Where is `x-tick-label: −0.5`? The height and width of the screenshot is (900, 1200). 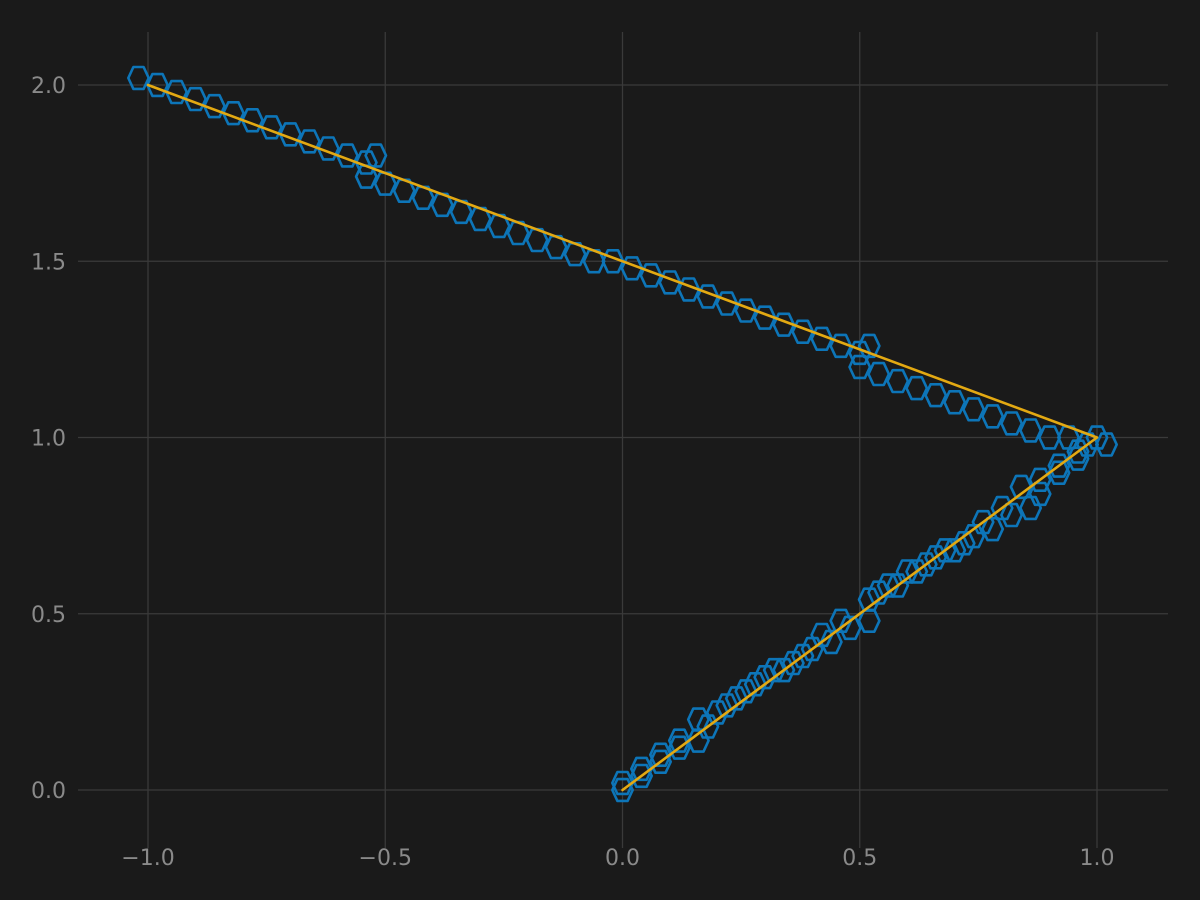 x-tick-label: −0.5 is located at coordinates (385, 858).